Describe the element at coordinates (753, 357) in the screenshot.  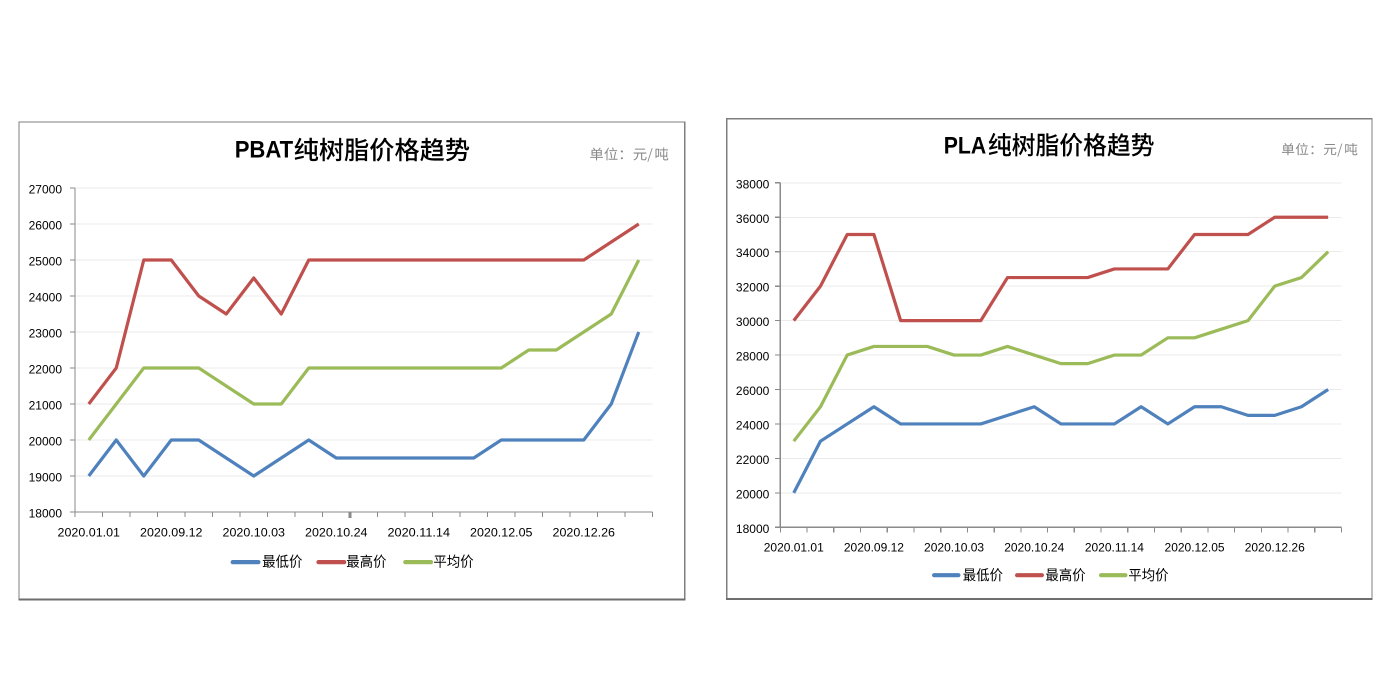
I see `svg-text: 28000` at that location.